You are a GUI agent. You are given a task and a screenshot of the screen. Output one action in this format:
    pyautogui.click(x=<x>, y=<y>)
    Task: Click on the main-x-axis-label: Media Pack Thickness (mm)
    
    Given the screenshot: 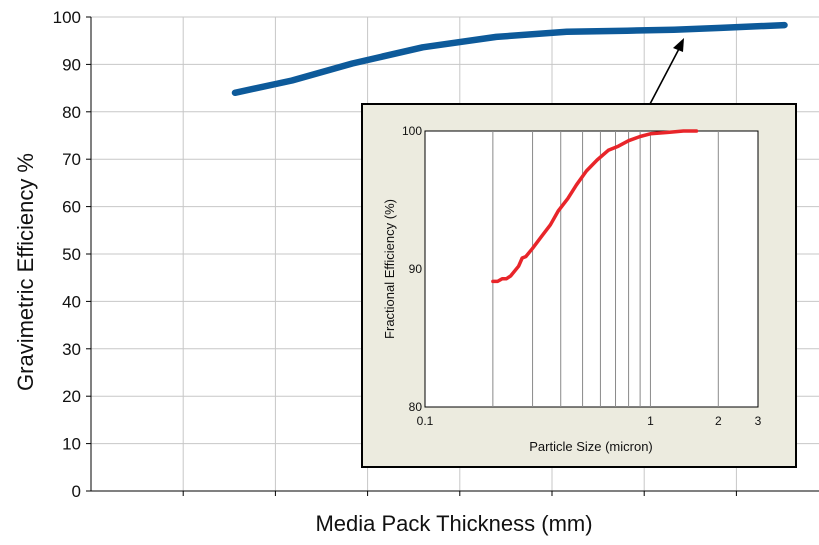 What is the action you would take?
    pyautogui.click(x=453, y=523)
    